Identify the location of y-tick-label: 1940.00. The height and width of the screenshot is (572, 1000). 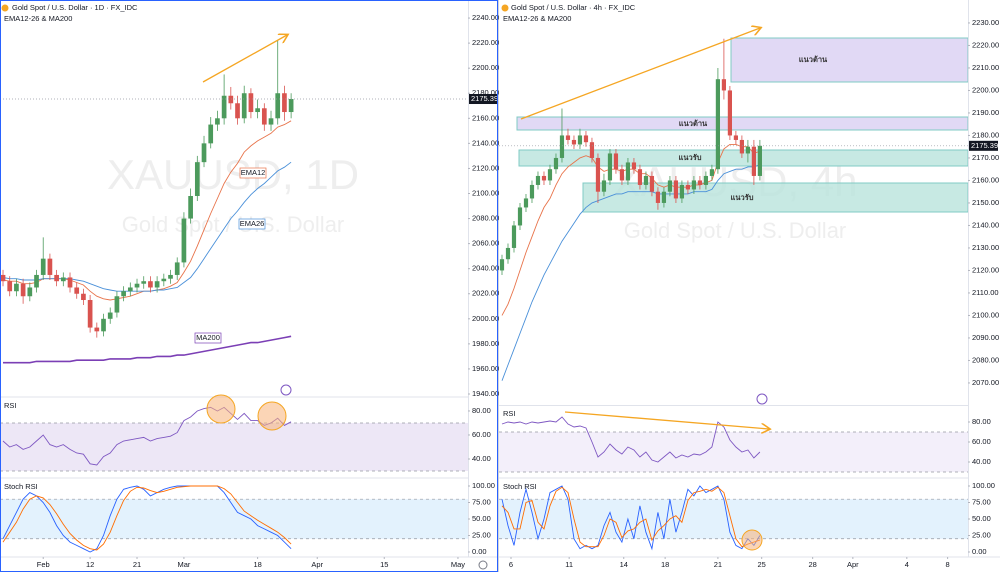
(485, 393).